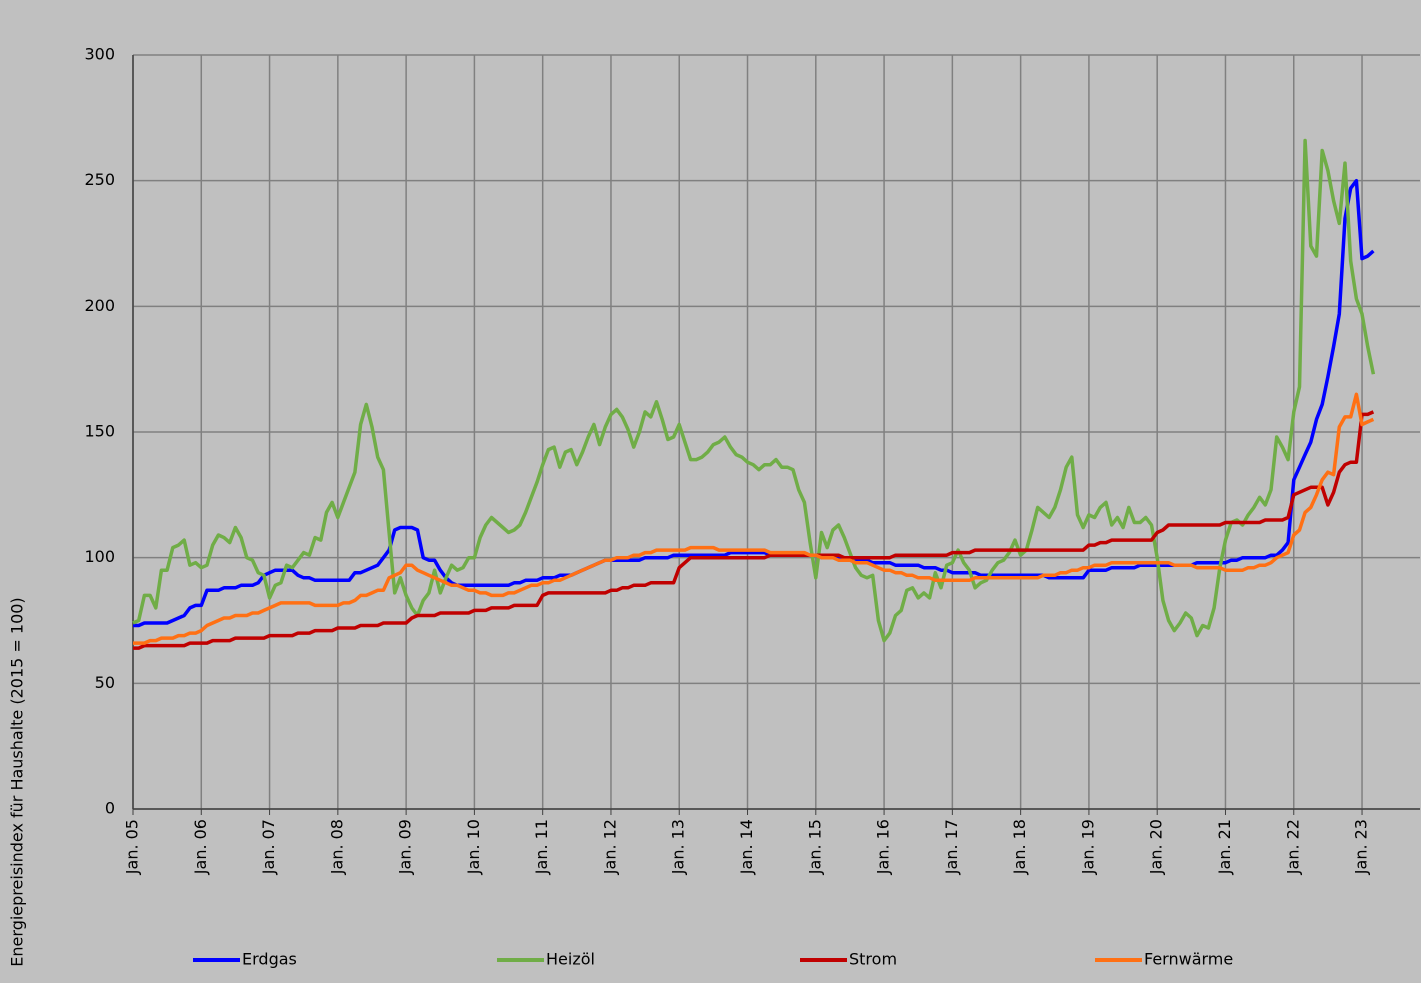  Describe the element at coordinates (105, 682) in the screenshot. I see `y-tick-label: 50` at that location.